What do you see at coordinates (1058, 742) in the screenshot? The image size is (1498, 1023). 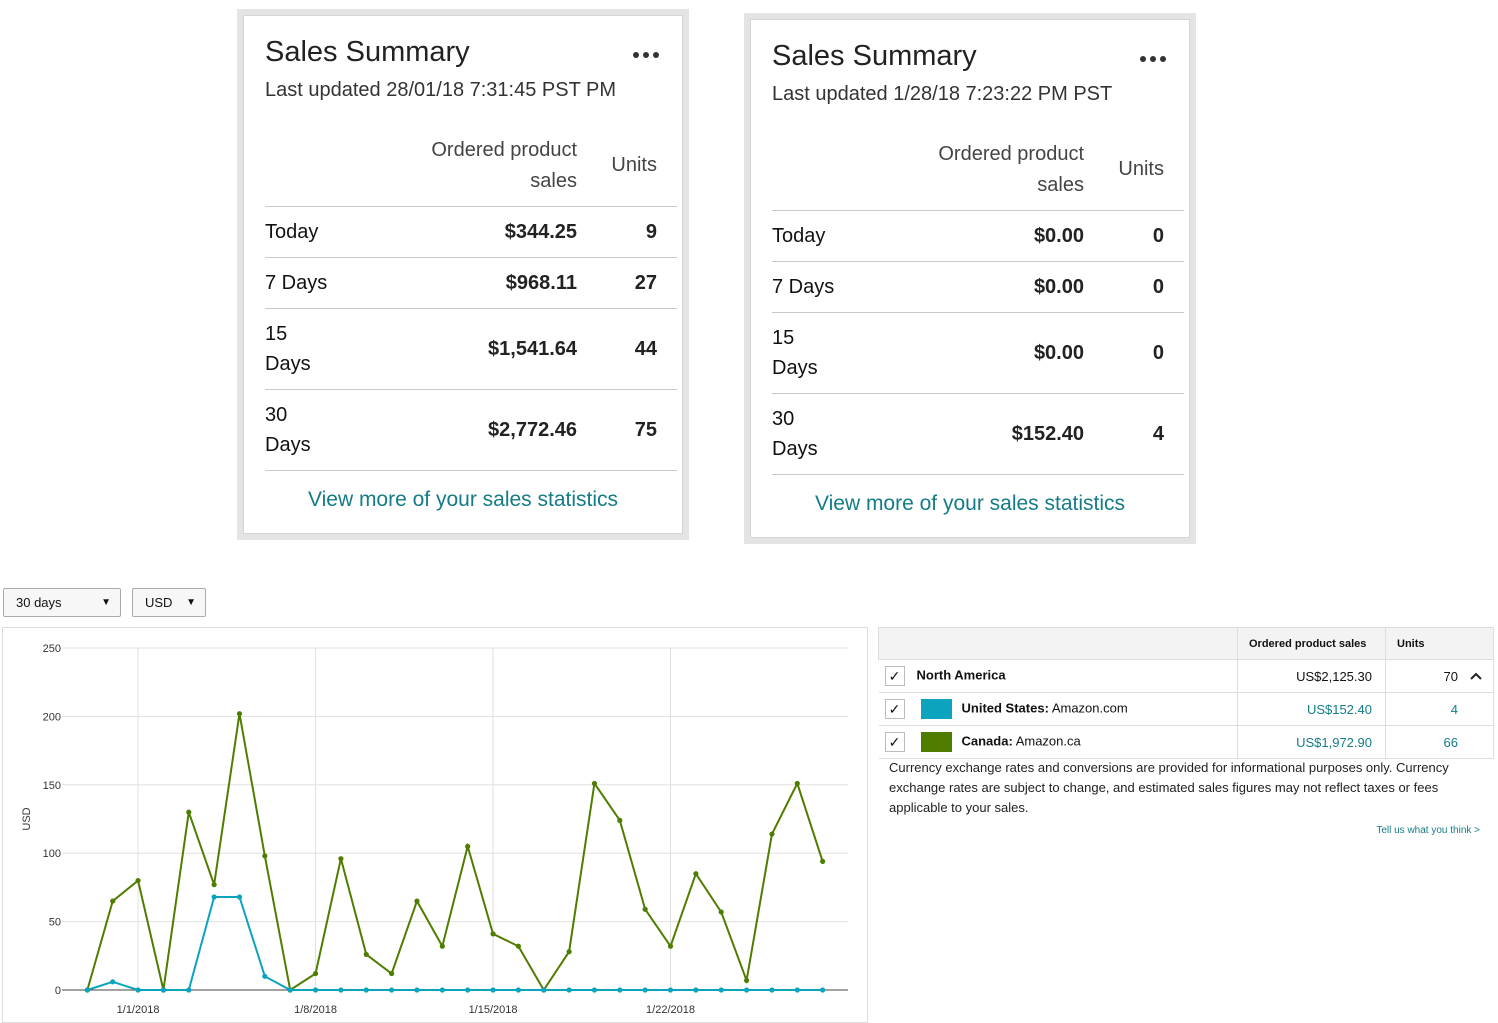 I see `region-cell: ✓ Canada: Amazon.ca` at bounding box center [1058, 742].